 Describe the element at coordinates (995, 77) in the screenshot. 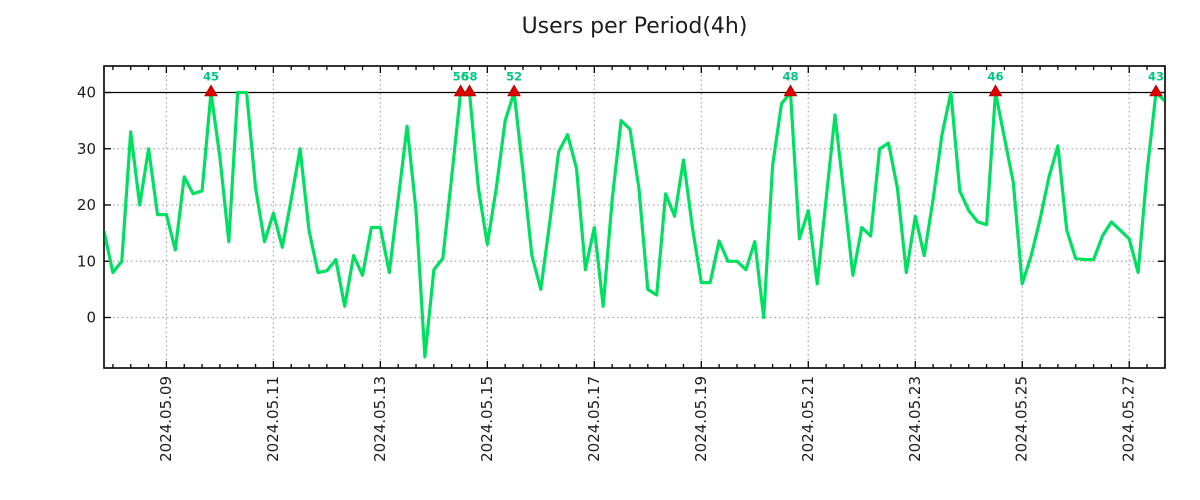

I see `peak-value-label: 46` at that location.